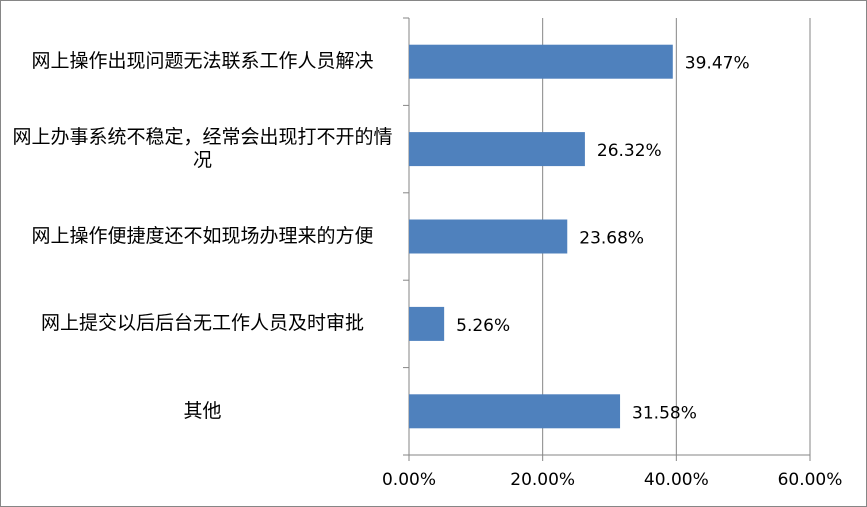  Describe the element at coordinates (717, 64) in the screenshot. I see `value-label: 39.47%` at that location.